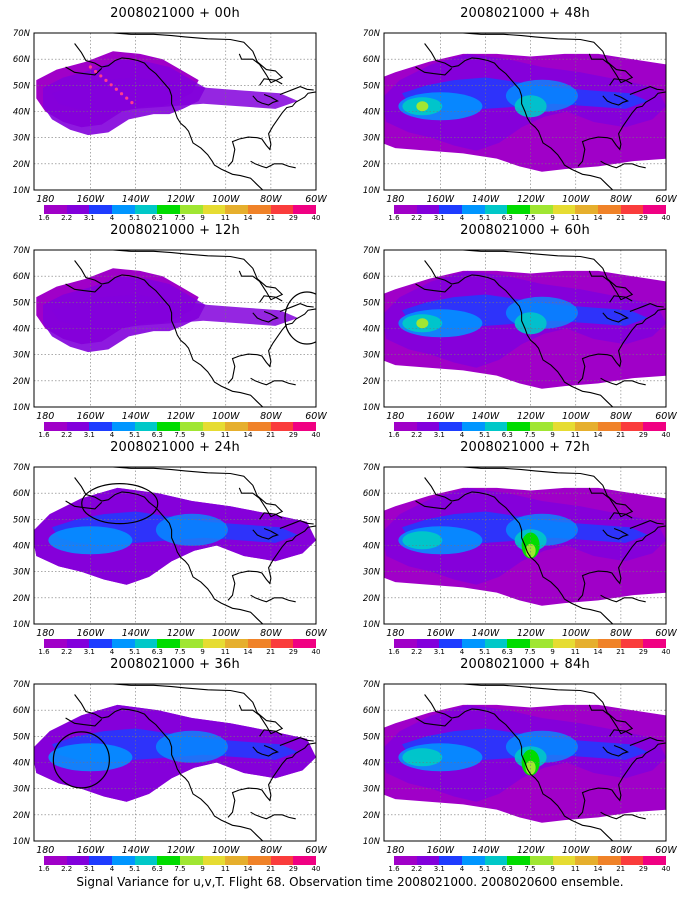 The image size is (700, 900). I want to click on lon-label: 100W, so click(576, 850).